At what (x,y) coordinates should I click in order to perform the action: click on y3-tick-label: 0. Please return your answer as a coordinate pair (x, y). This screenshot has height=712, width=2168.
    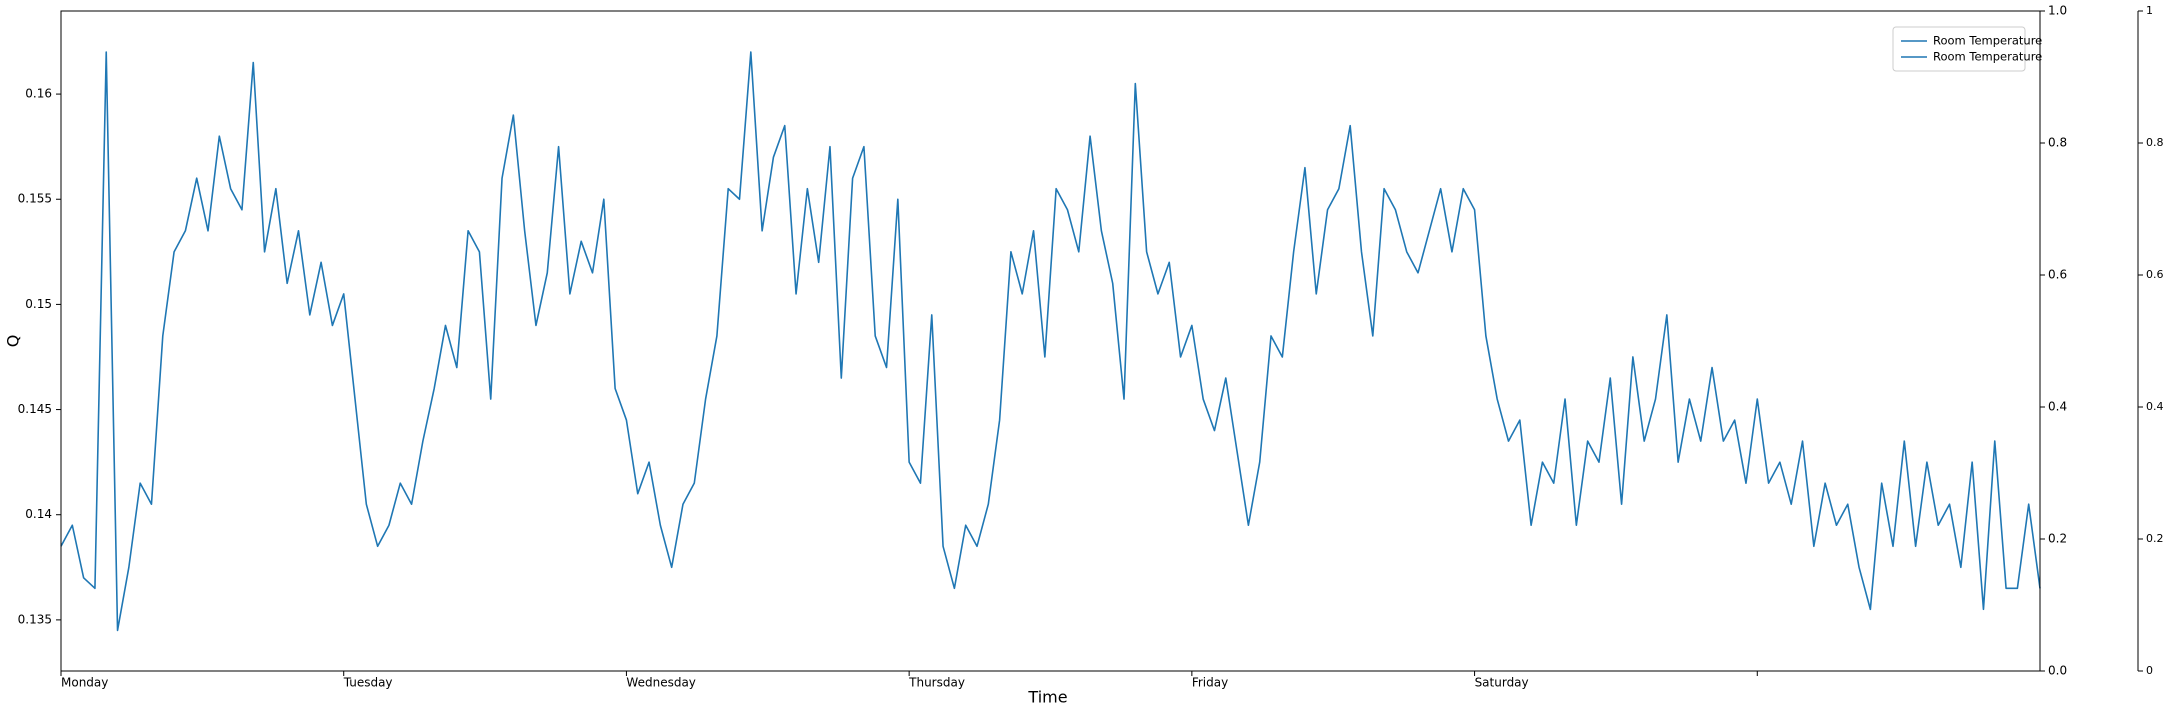
    Looking at the image, I should click on (2149, 670).